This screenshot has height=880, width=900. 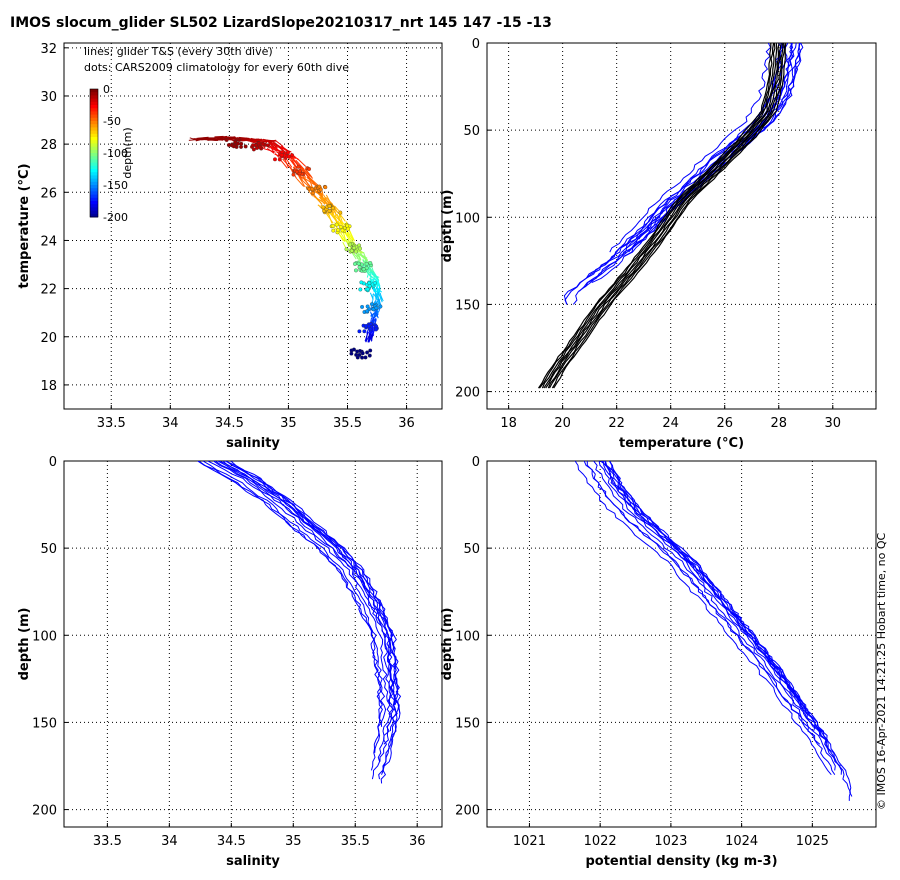 I want to click on x-tick-label-35: 35, so click(x=293, y=841).